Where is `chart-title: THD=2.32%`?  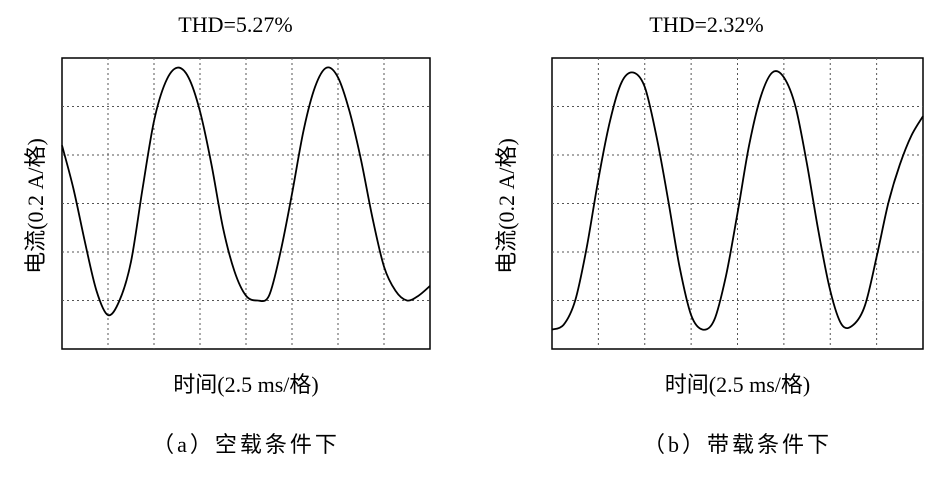
chart-title: THD=2.32% is located at coordinates (706, 24).